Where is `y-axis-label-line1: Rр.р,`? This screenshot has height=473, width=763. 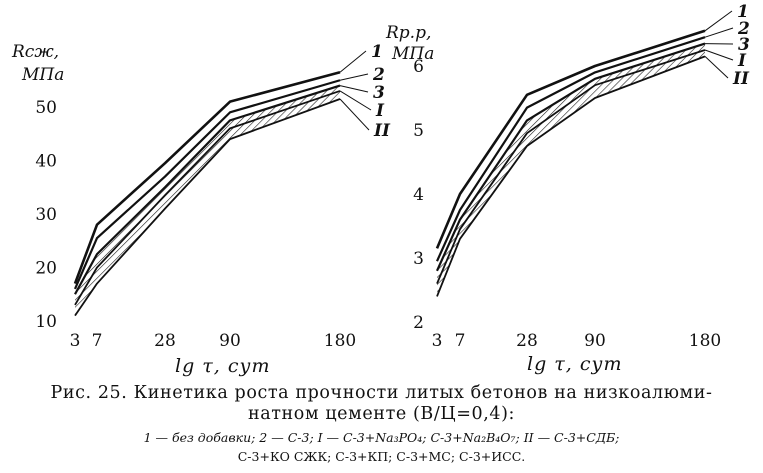
y-axis-label-line1: Rр.р, is located at coordinates (408, 33).